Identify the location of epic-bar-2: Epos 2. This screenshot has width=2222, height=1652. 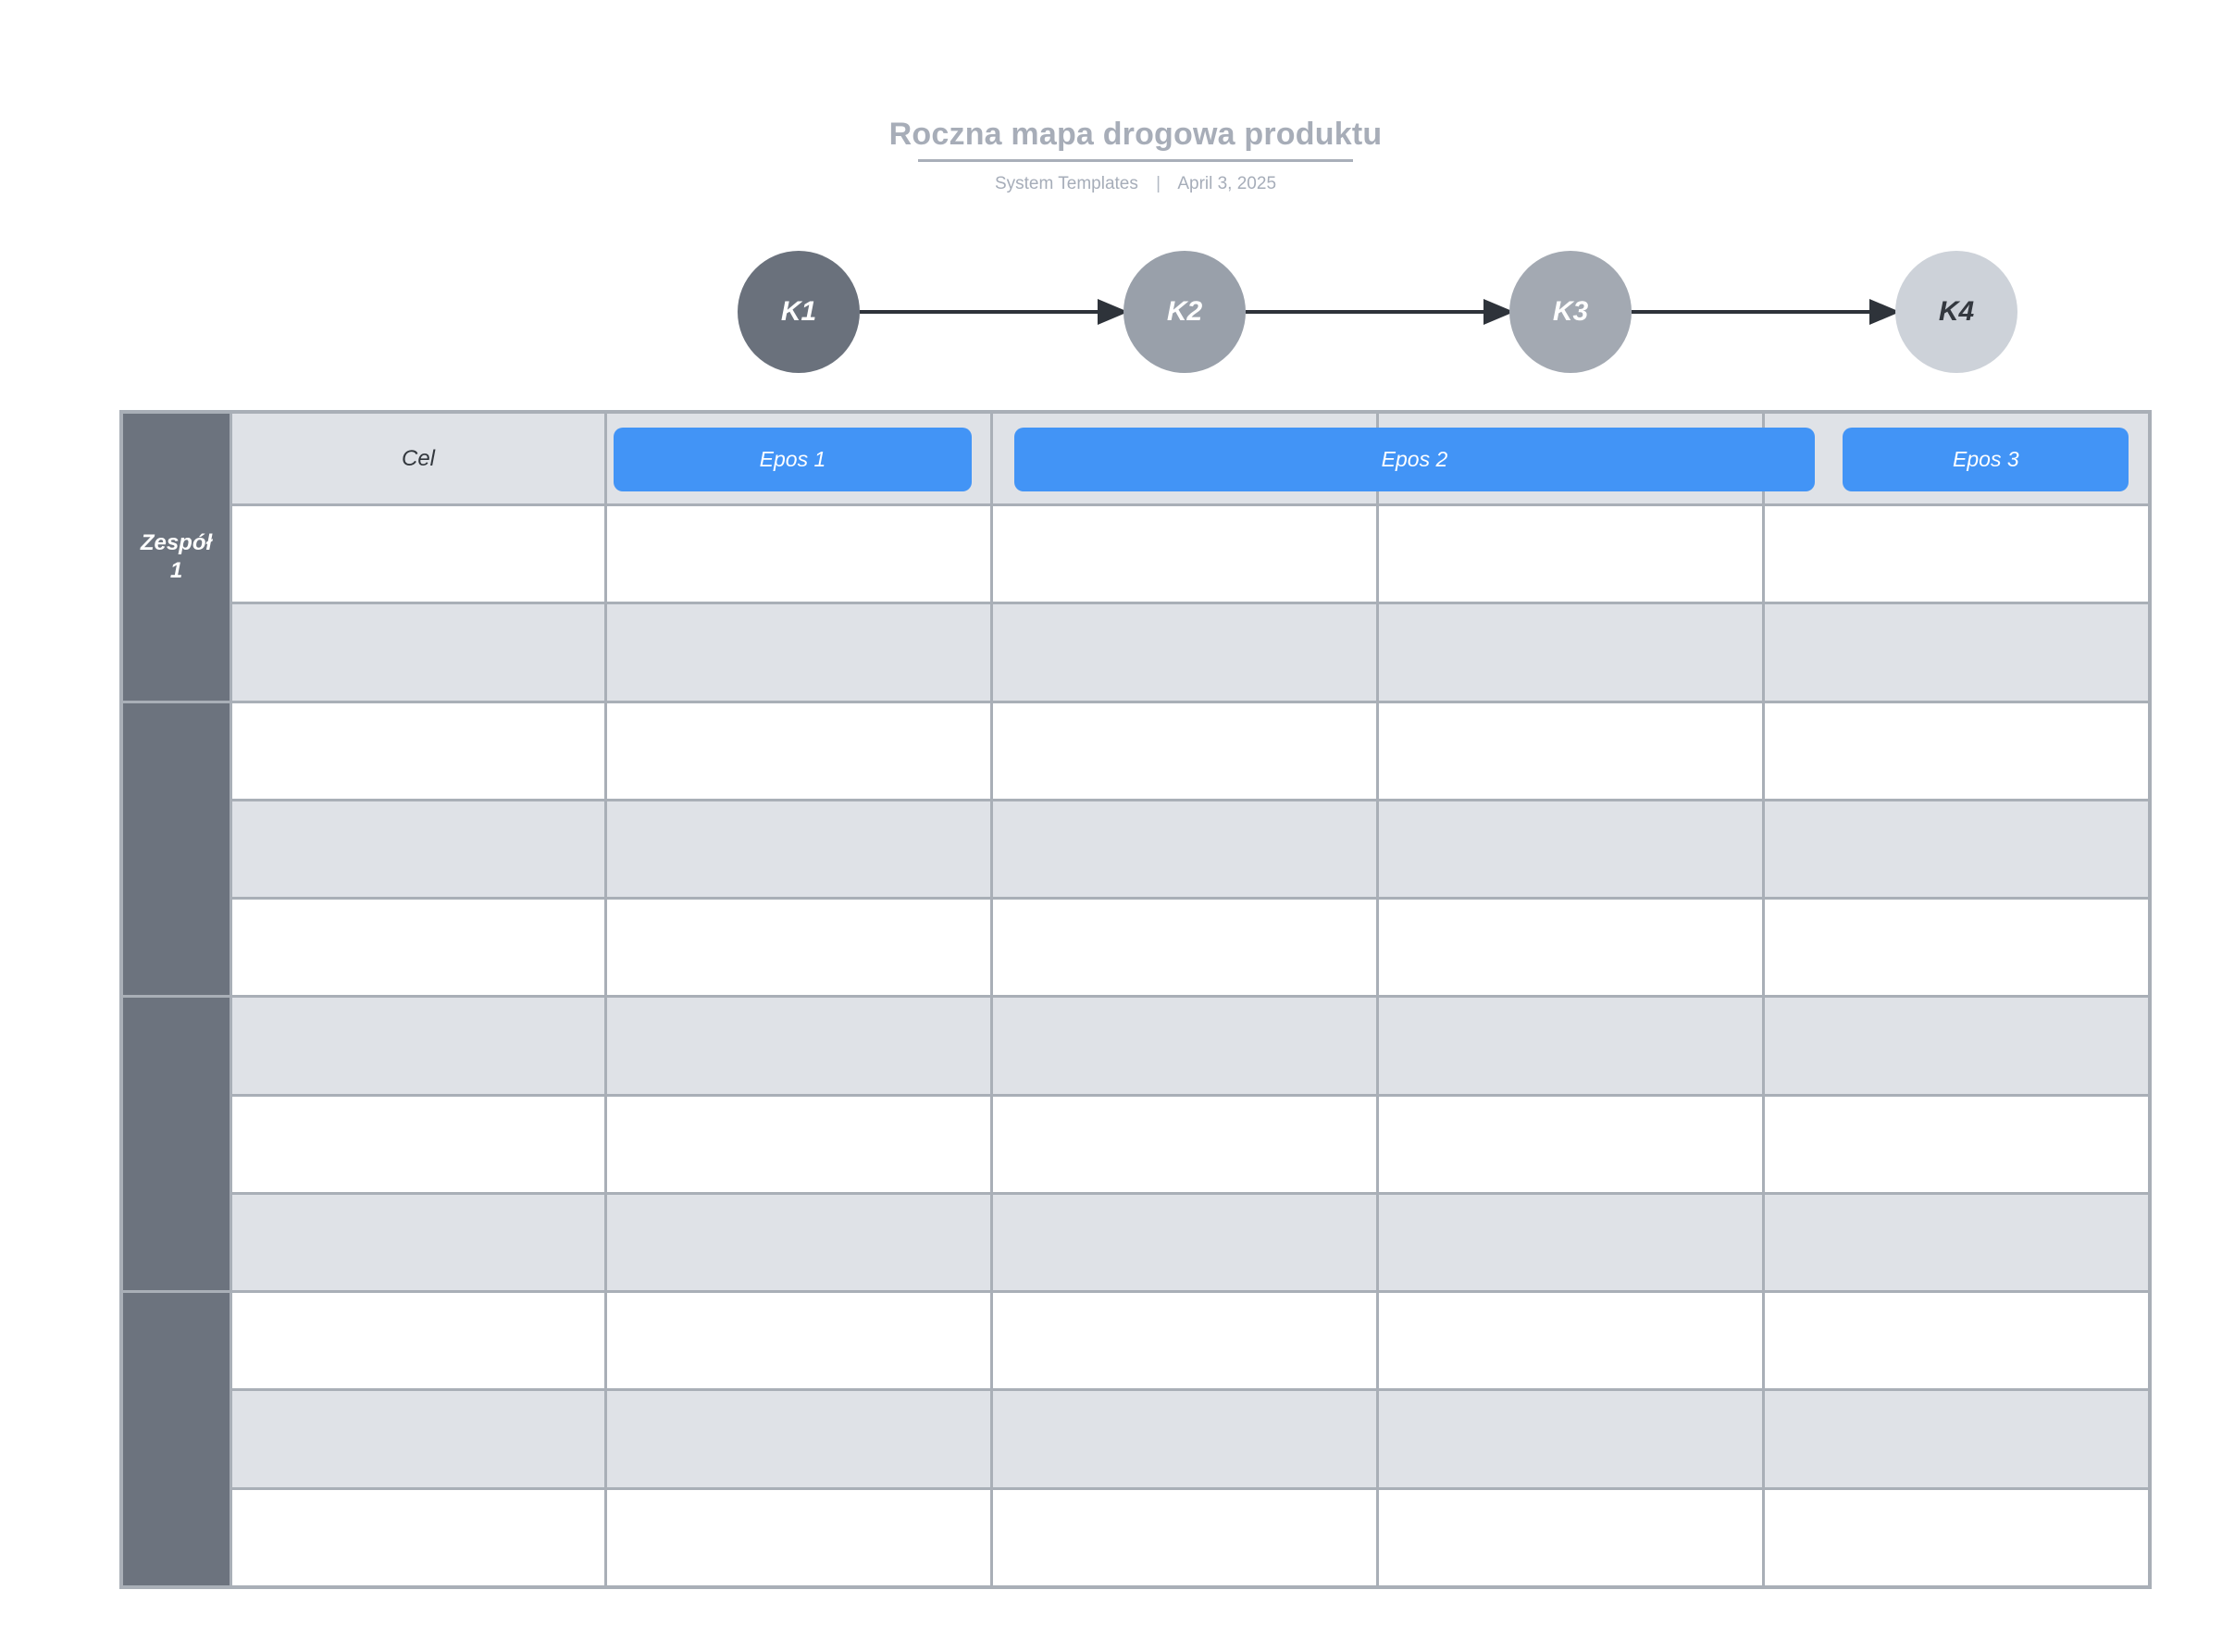
(1414, 459).